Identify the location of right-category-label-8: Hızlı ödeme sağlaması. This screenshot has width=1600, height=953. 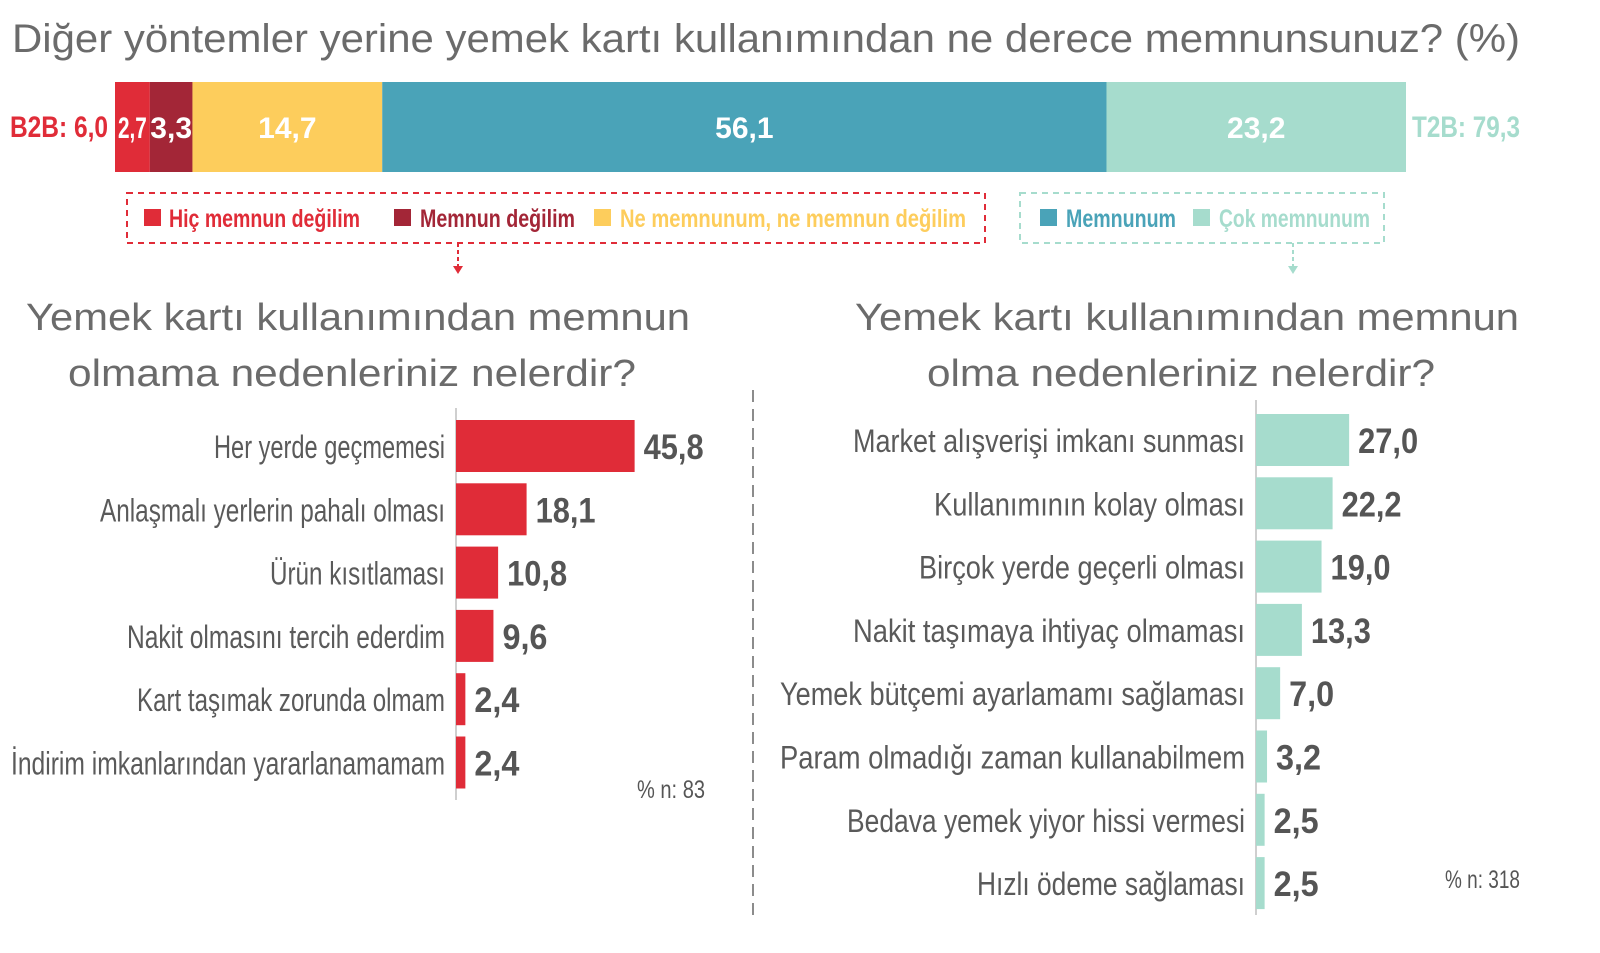
(1111, 884).